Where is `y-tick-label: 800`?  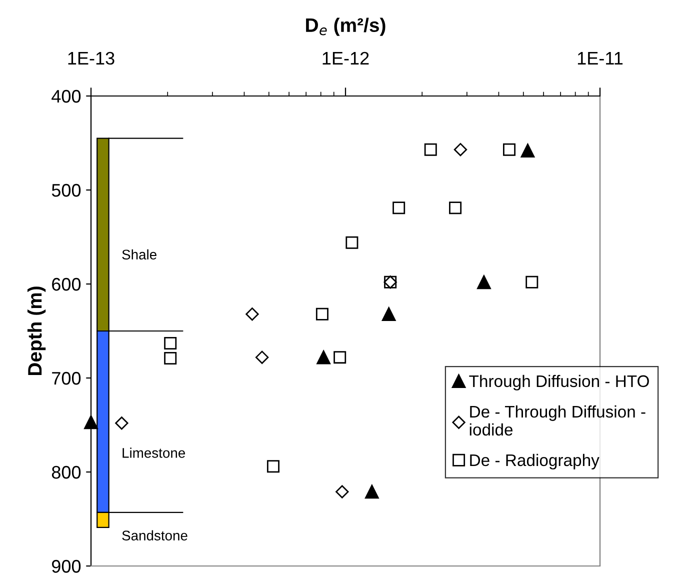
y-tick-label: 800 is located at coordinates (66, 472).